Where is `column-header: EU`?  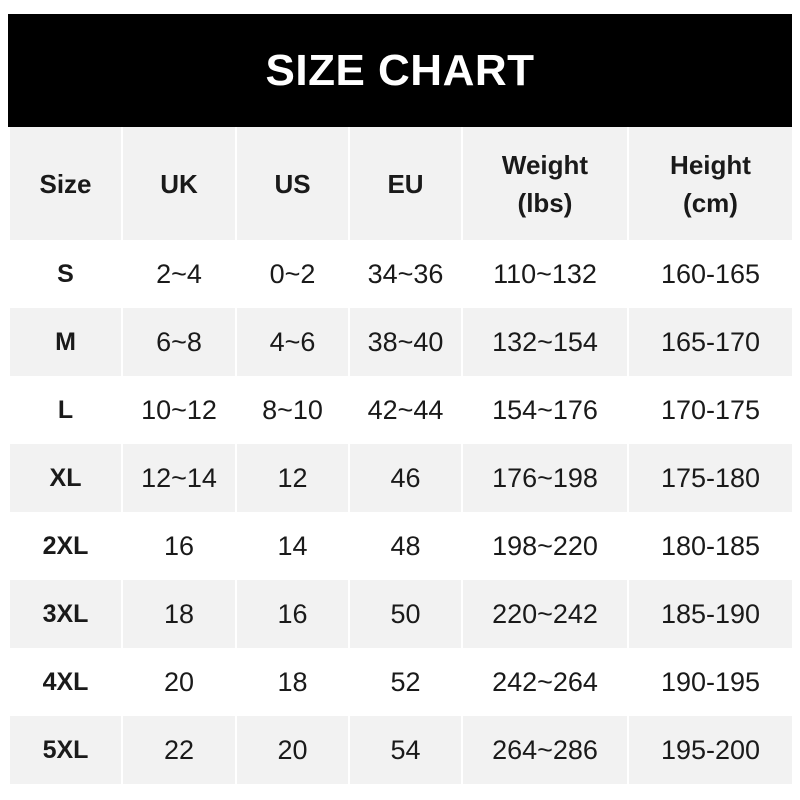 column-header: EU is located at coordinates (405, 183).